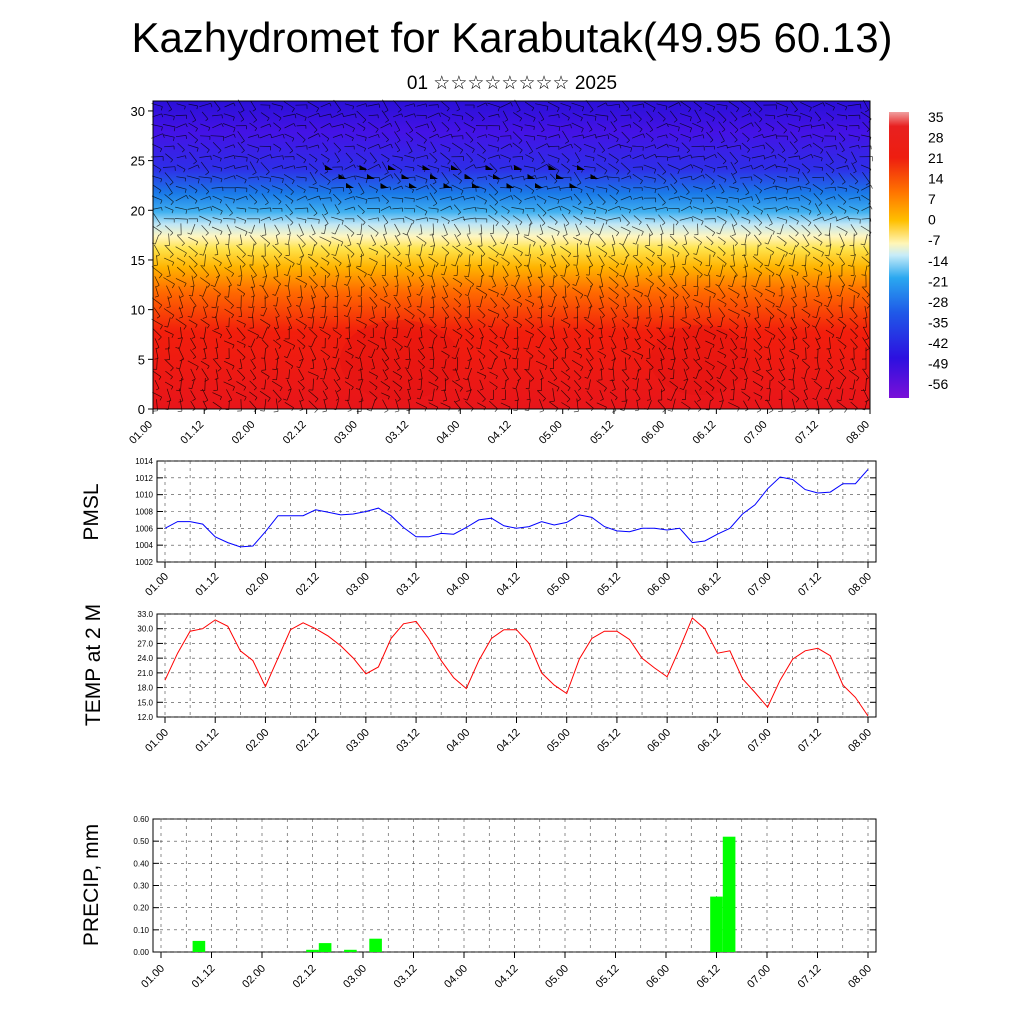 This screenshot has width=1024, height=1024. I want to click on x-tick-label: 05.00, so click(559, 585).